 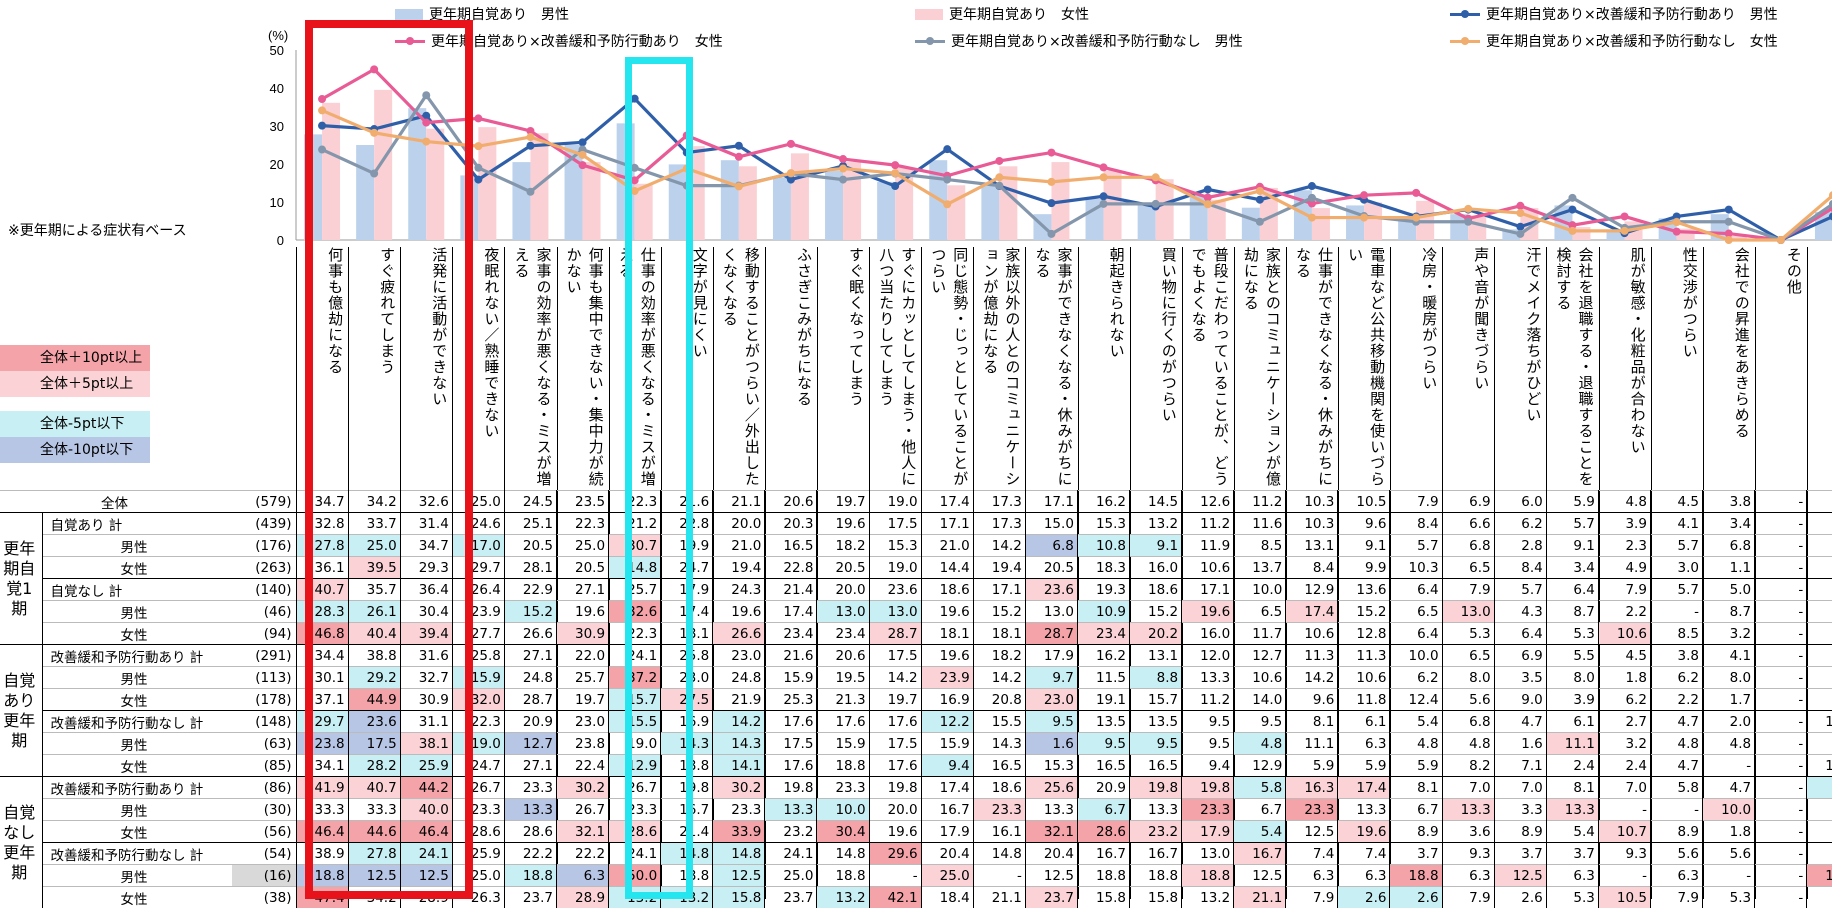 I want to click on table-cell: 16.7, so click(x=1103, y=854).